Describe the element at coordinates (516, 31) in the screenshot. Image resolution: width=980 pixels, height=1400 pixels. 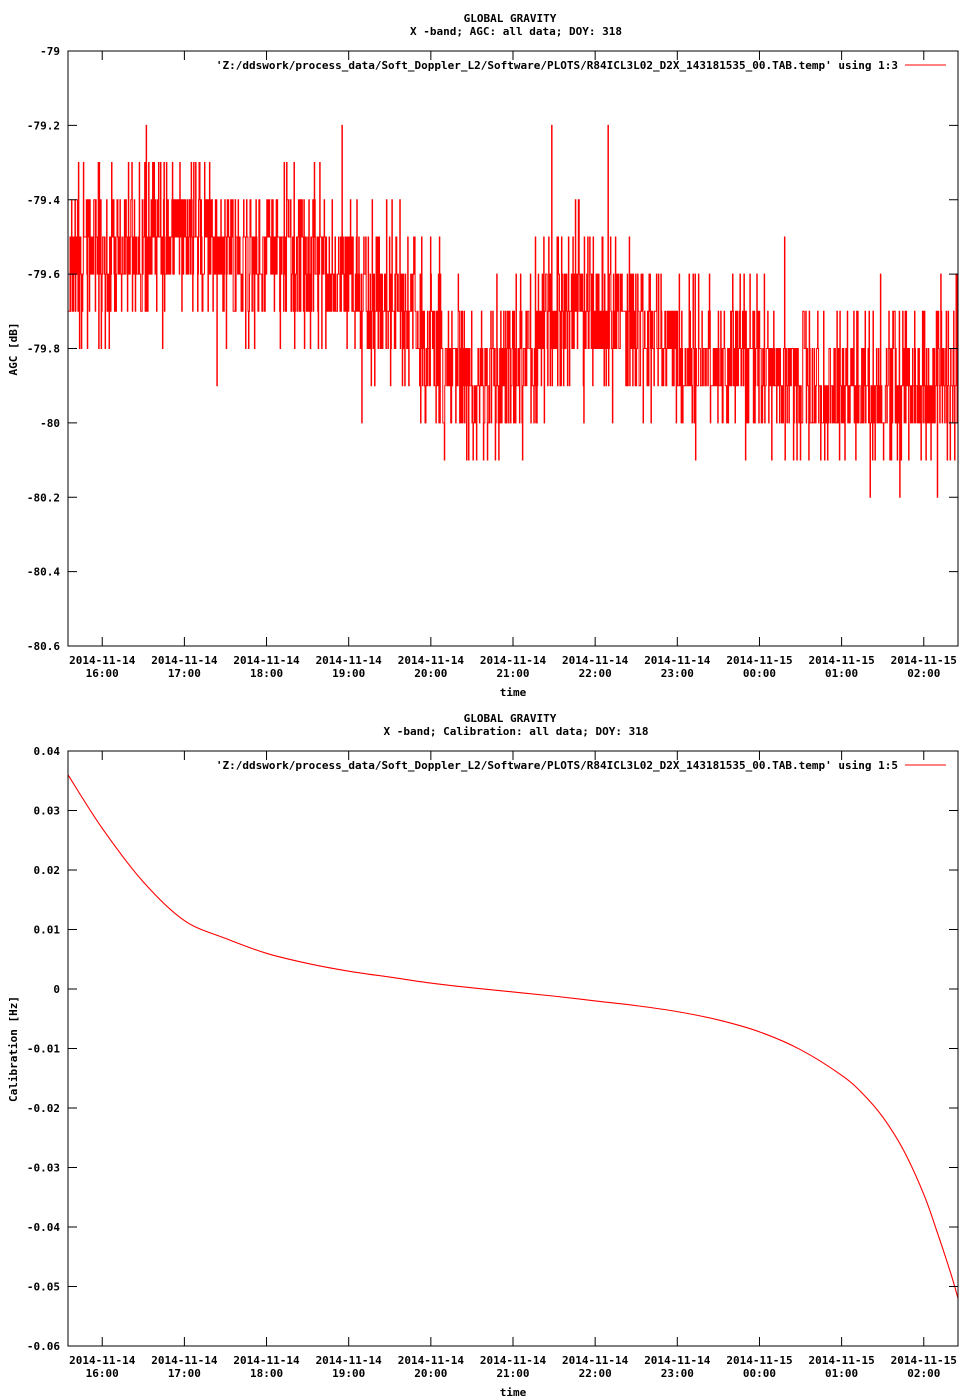
I see `agc-chart-subtitle: X -band; AGC: all data; DOY: 318` at that location.